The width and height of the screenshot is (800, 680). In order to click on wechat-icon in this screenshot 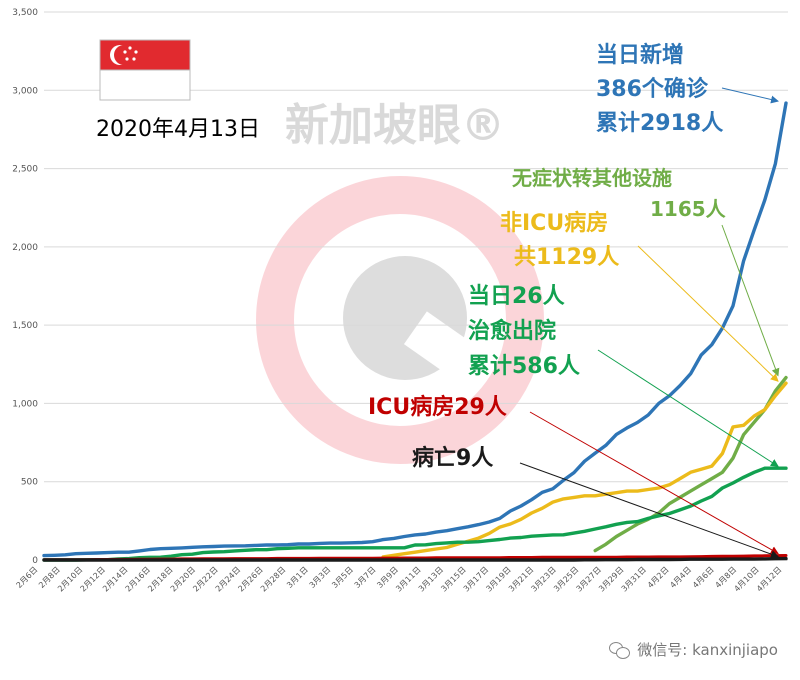, I will do `click(620, 650)`.